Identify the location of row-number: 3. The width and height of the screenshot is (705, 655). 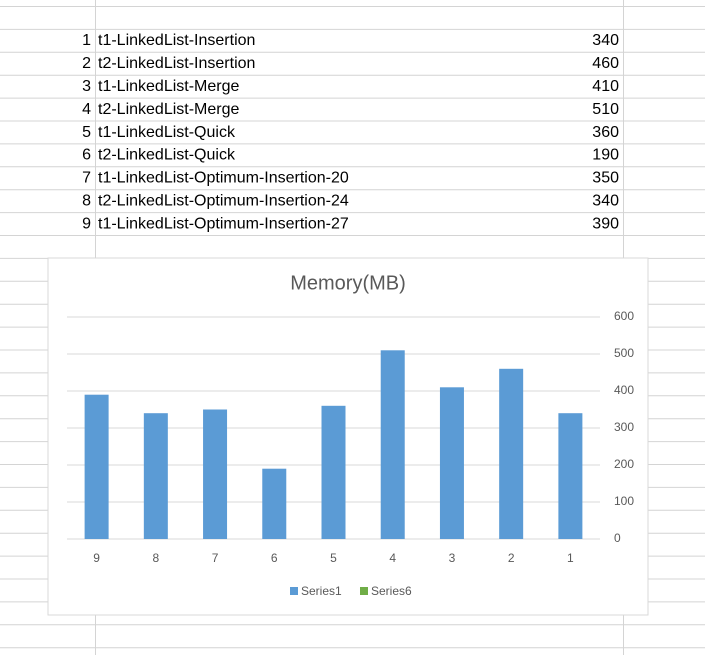
(86, 86).